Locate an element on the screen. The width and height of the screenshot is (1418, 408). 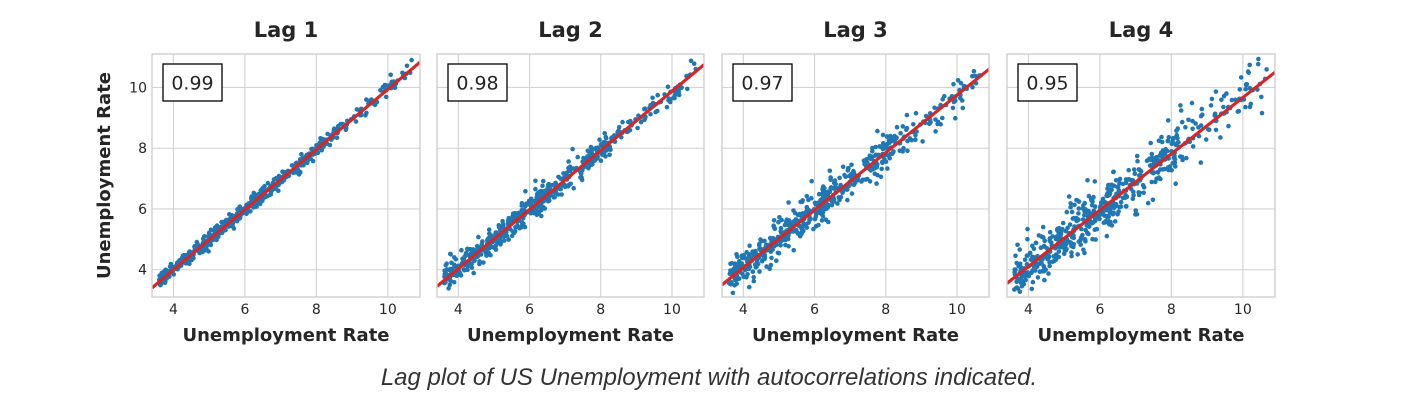
scatter-points is located at coordinates (855, 182).